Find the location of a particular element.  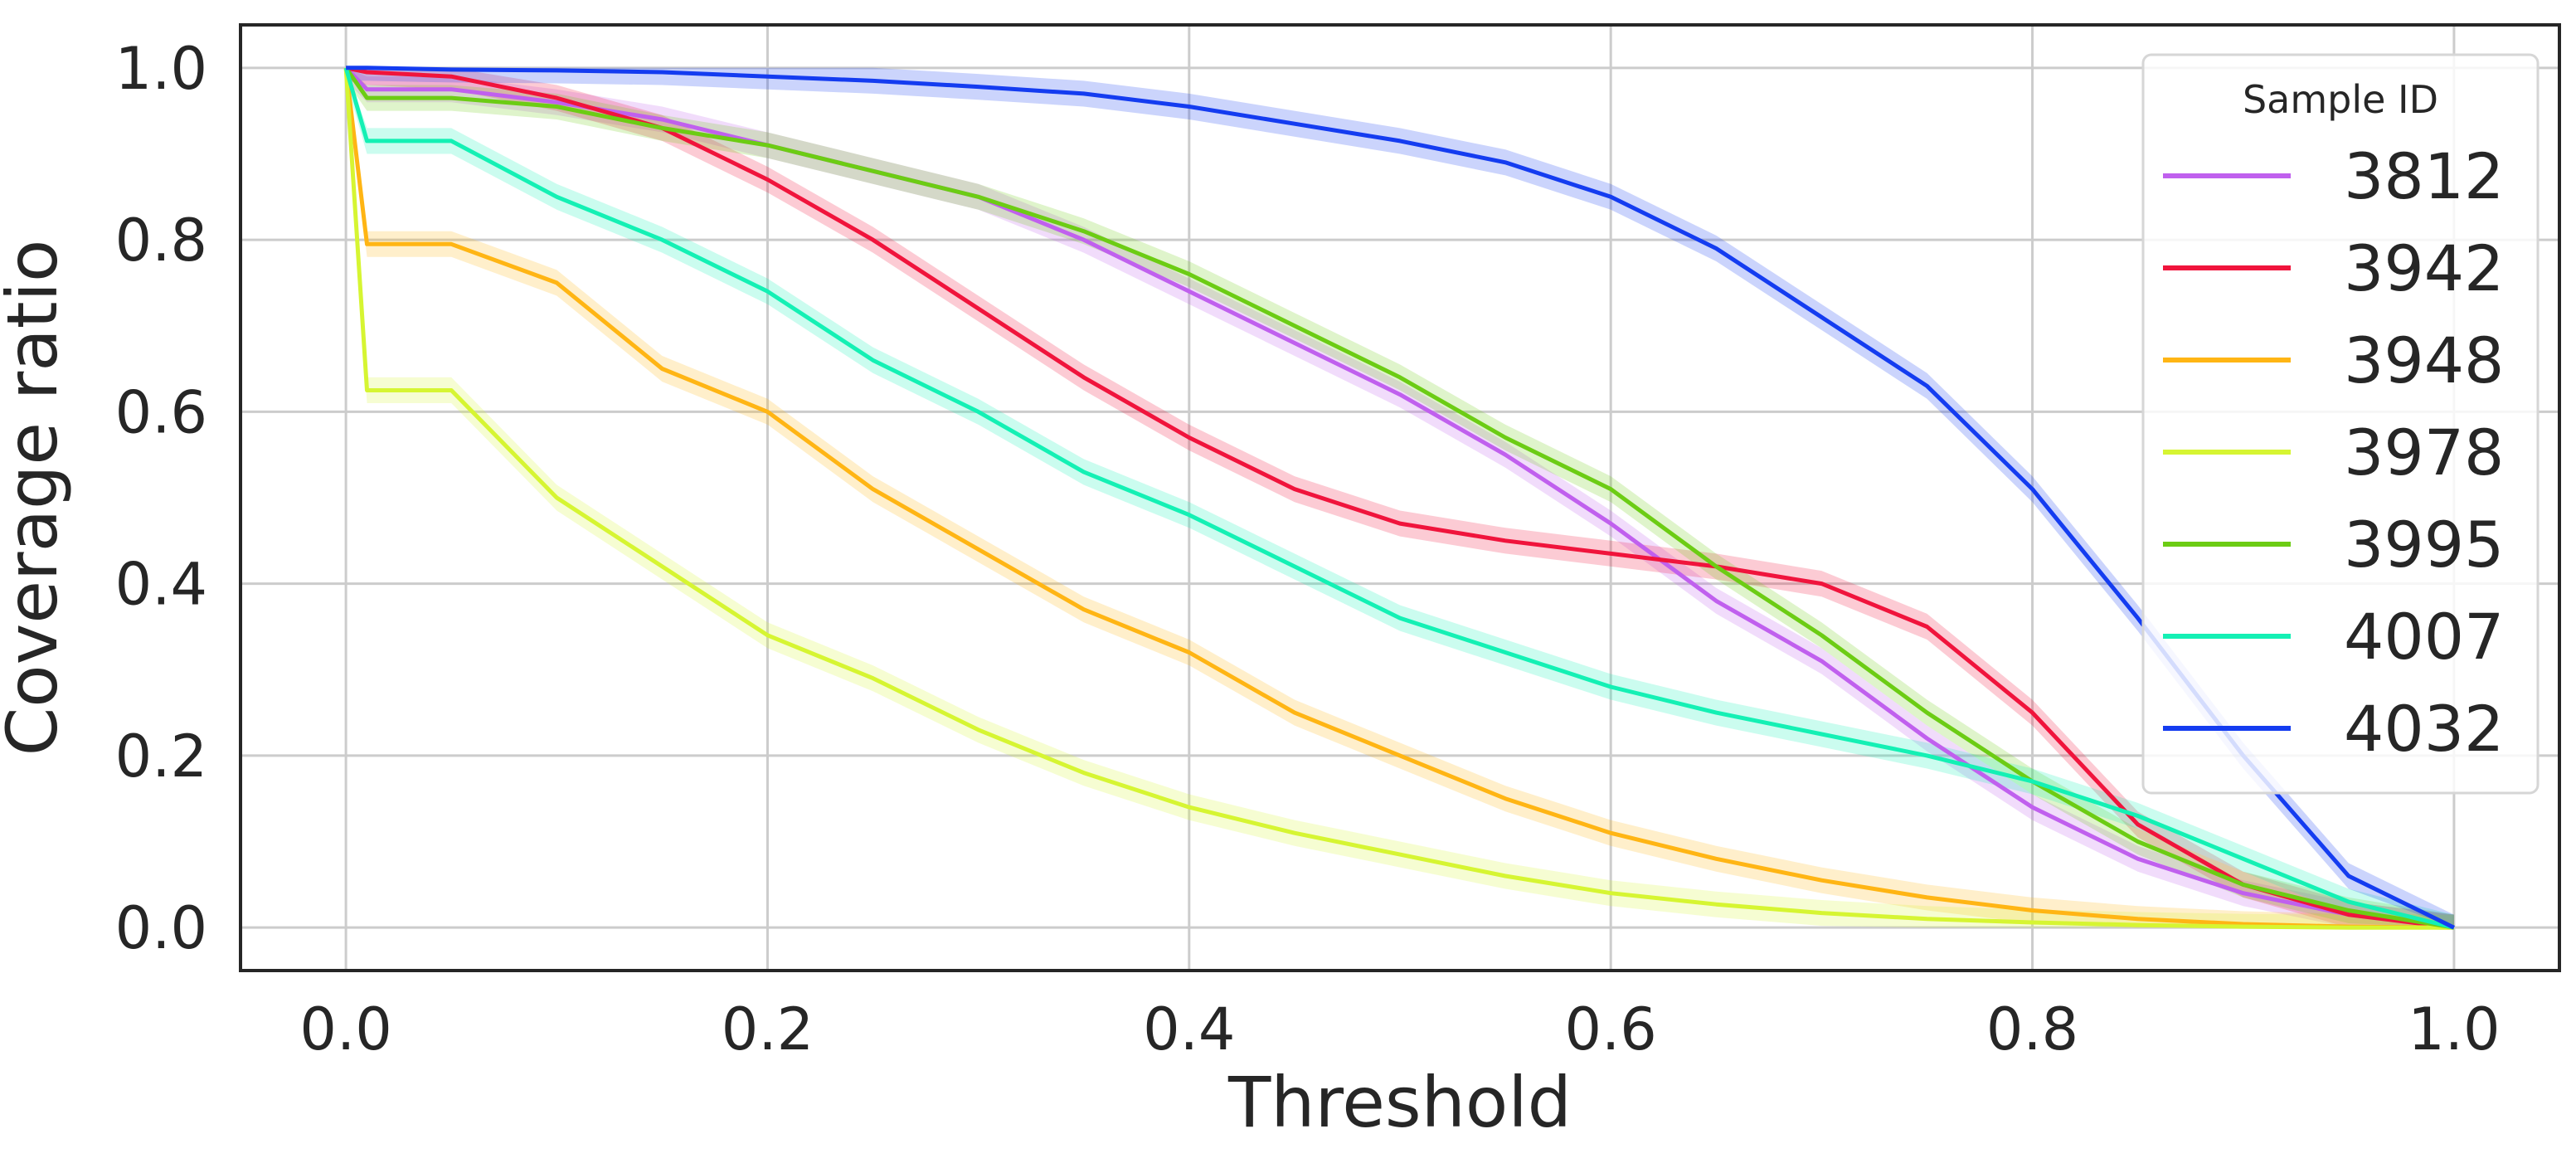

legend-label-3812: 3812 is located at coordinates (2424, 176).